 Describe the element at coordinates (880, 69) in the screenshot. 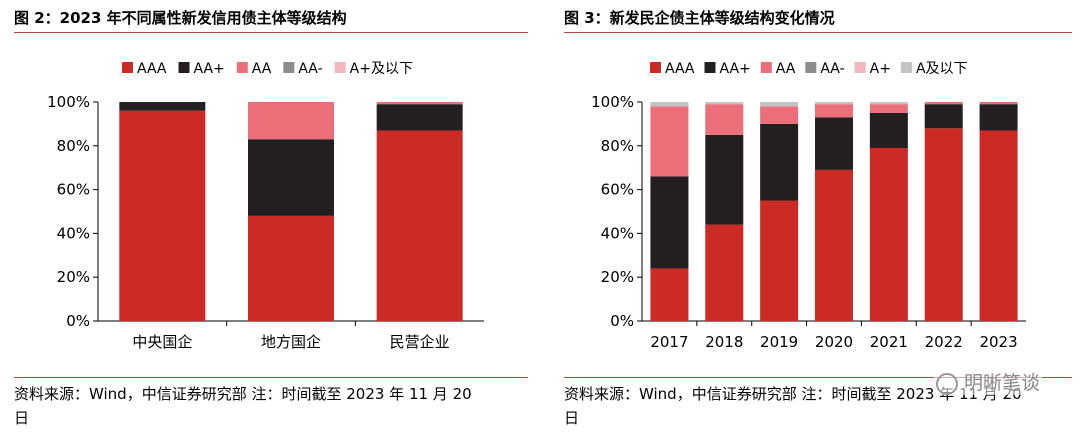

I see `legend-label: A+` at that location.